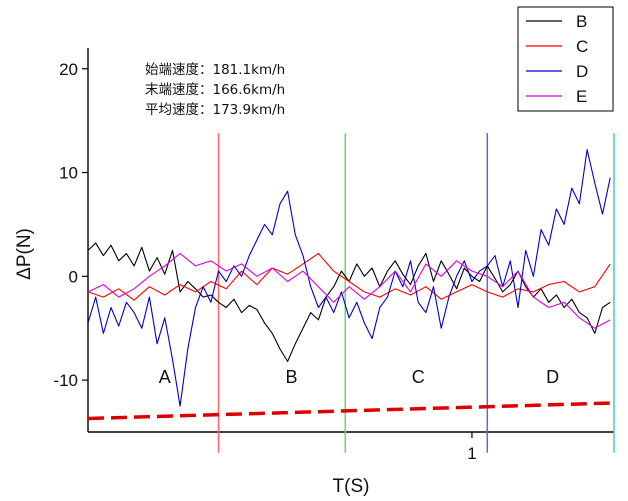 The width and height of the screenshot is (628, 501). I want to click on x-axis-ticks: 1, so click(472, 447).